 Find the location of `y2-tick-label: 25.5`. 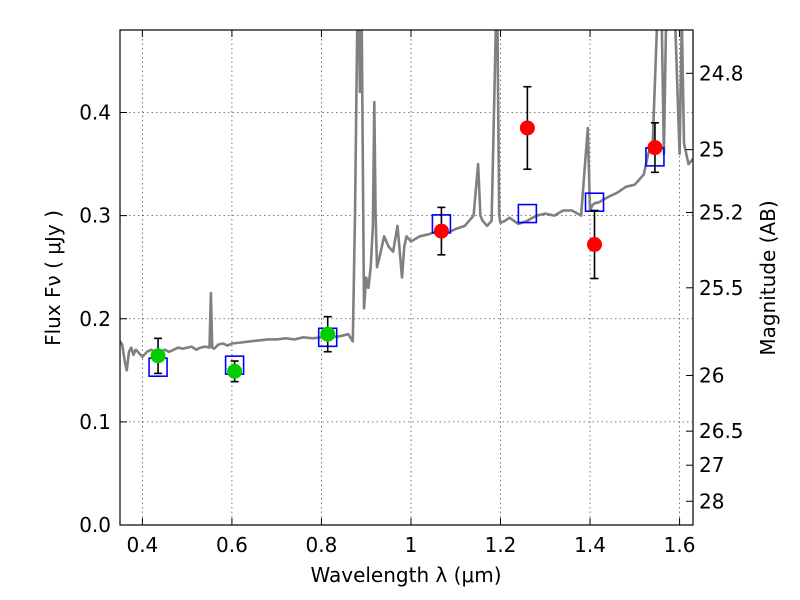

y2-tick-label: 25.5 is located at coordinates (721, 288).